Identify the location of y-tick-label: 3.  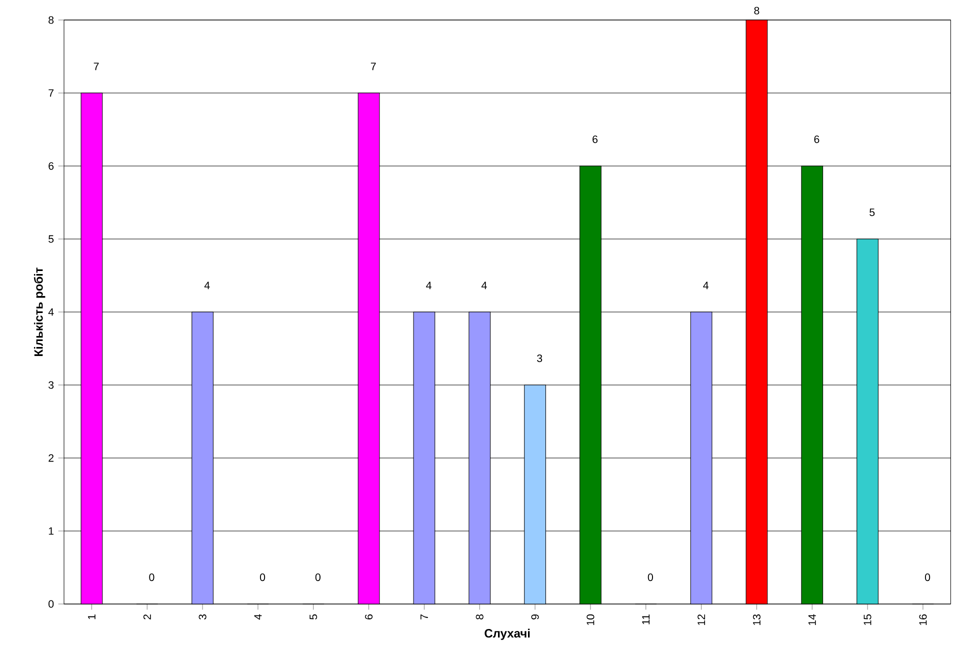
(51, 385).